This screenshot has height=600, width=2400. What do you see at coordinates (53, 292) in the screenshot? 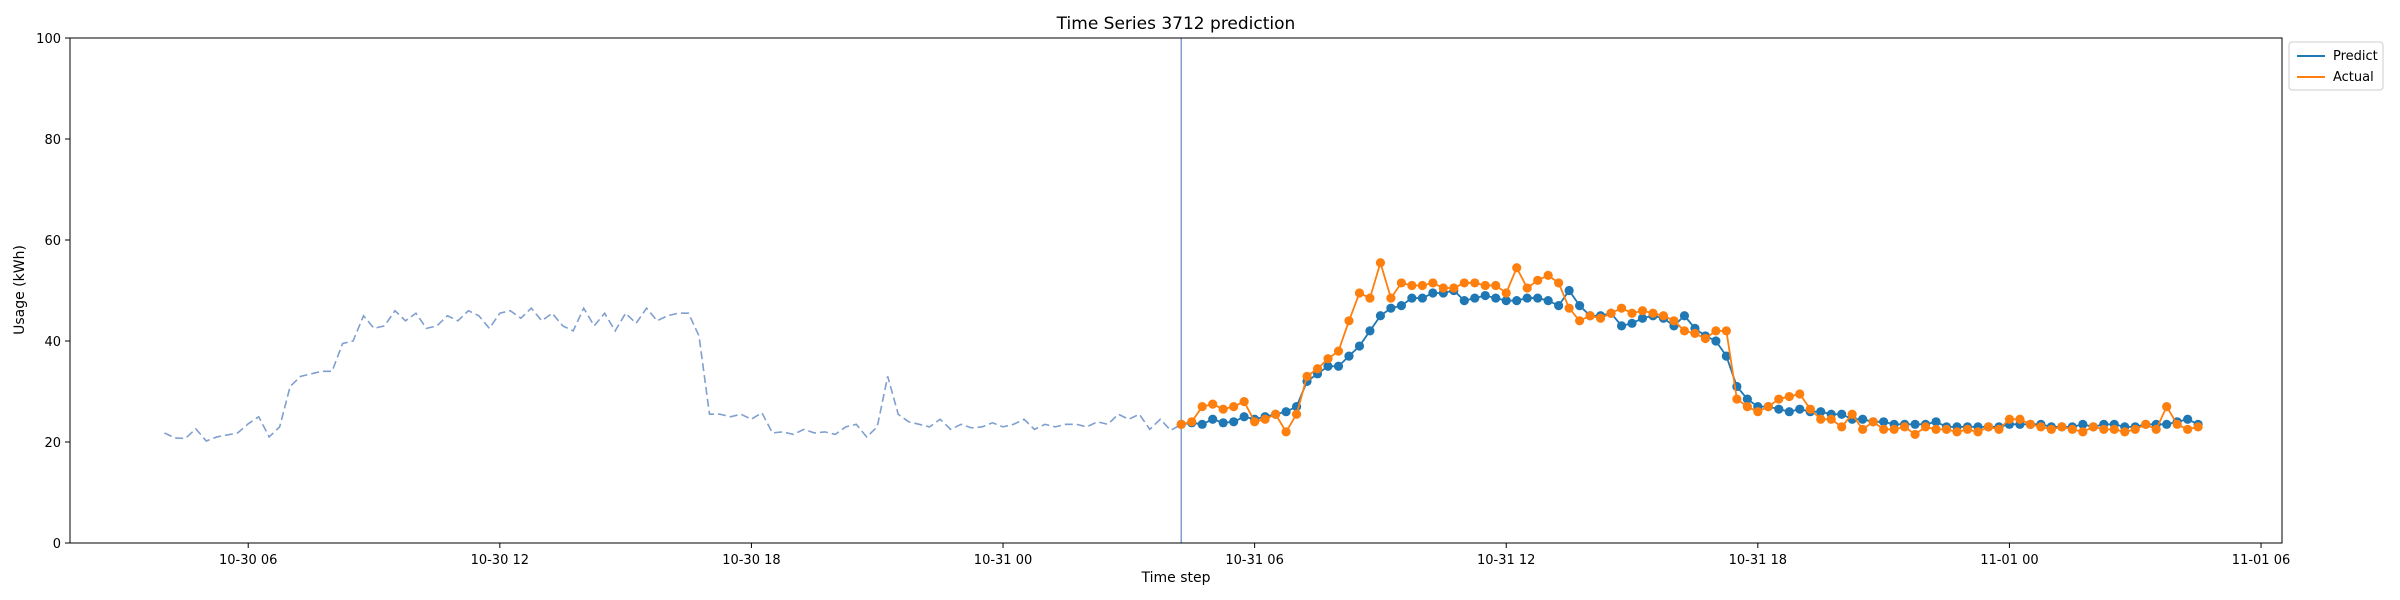
I see `y-axis: 0 20 40 60 80 100` at bounding box center [53, 292].